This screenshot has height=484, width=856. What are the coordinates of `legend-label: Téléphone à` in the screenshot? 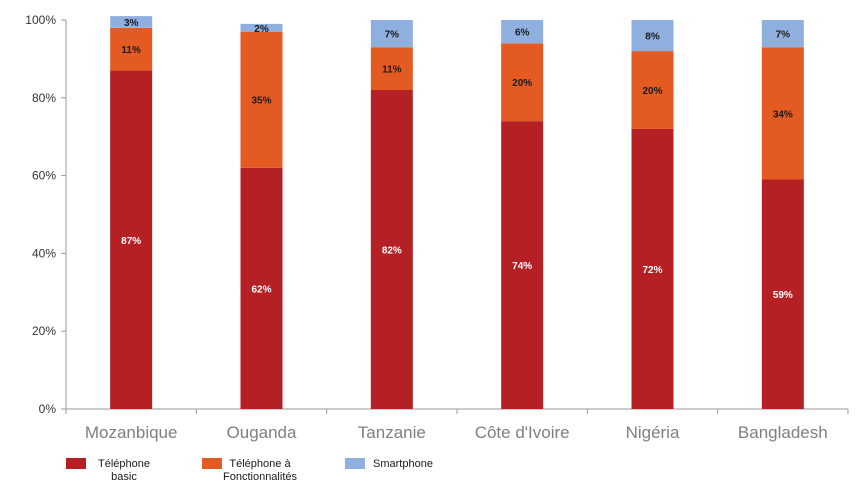 It's located at (260, 464).